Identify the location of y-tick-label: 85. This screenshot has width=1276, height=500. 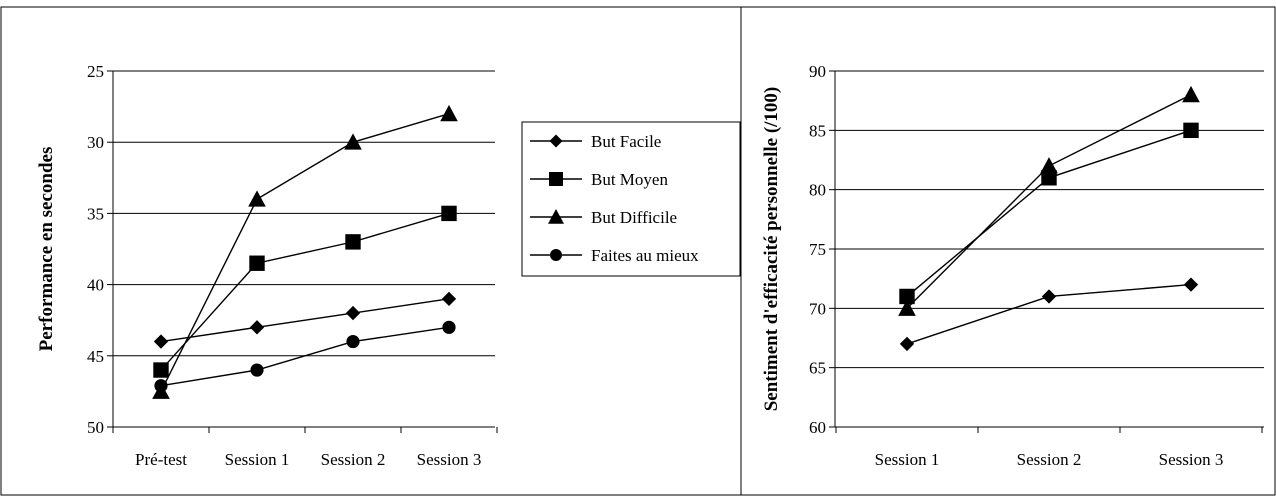
(817, 130).